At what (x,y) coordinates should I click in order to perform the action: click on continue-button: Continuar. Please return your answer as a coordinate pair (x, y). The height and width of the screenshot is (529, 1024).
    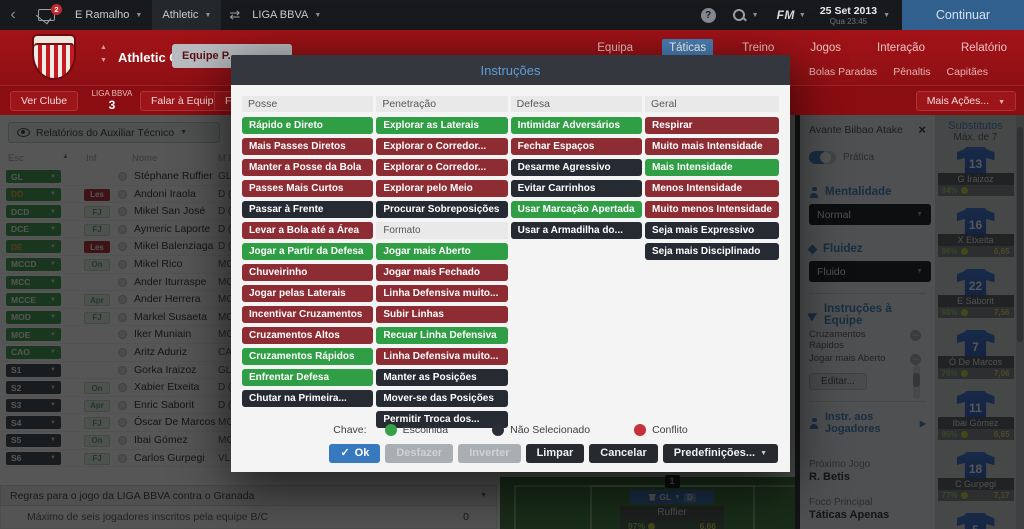
    Looking at the image, I should click on (963, 15).